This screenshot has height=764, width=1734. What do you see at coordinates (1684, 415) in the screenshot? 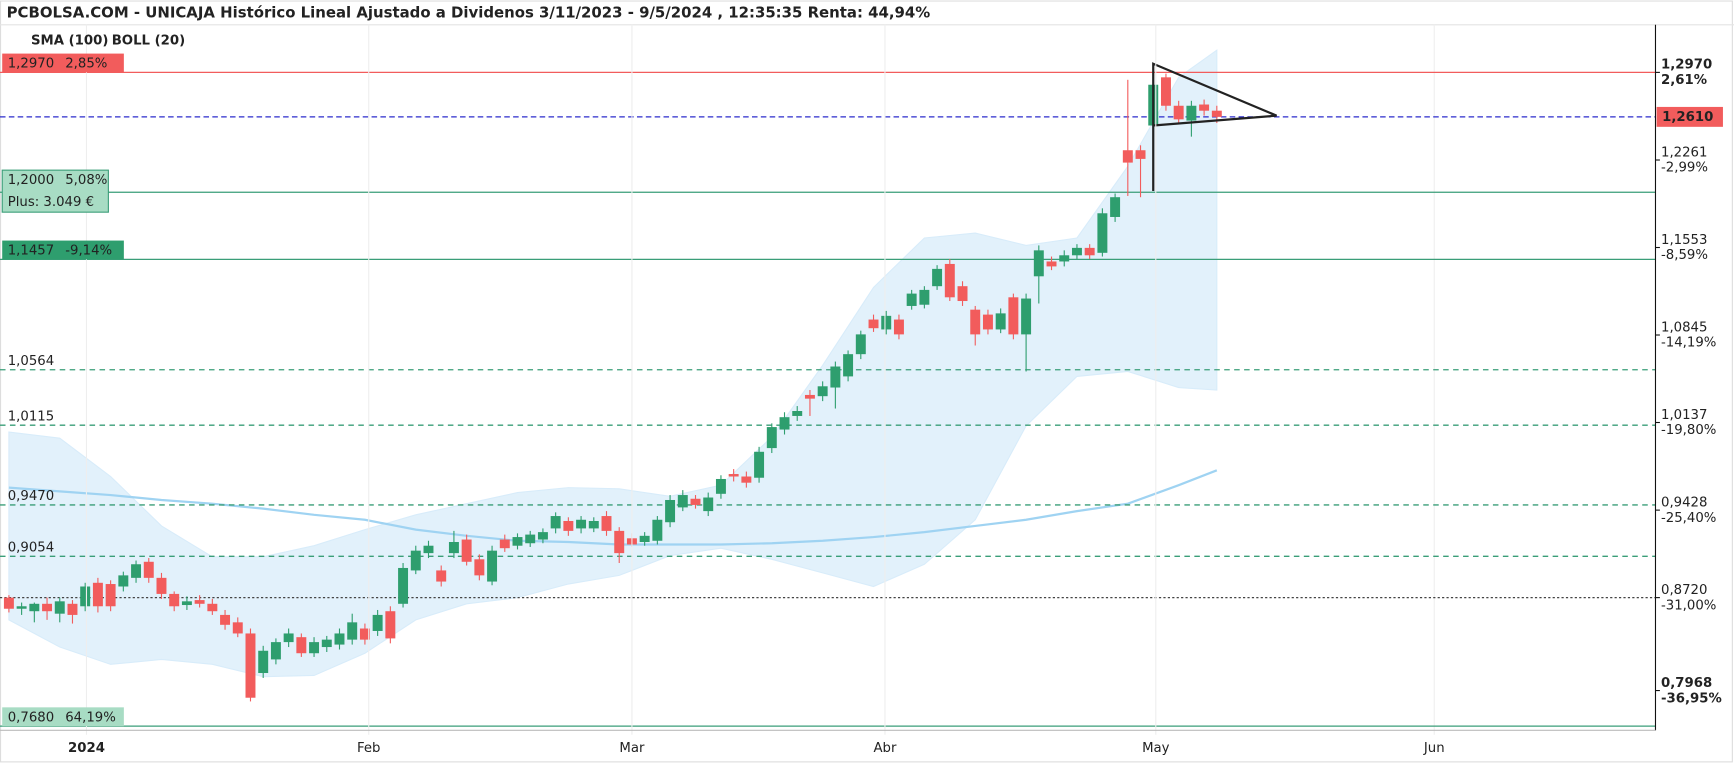
I see `y-tick-label: 1,0137` at bounding box center [1684, 415].